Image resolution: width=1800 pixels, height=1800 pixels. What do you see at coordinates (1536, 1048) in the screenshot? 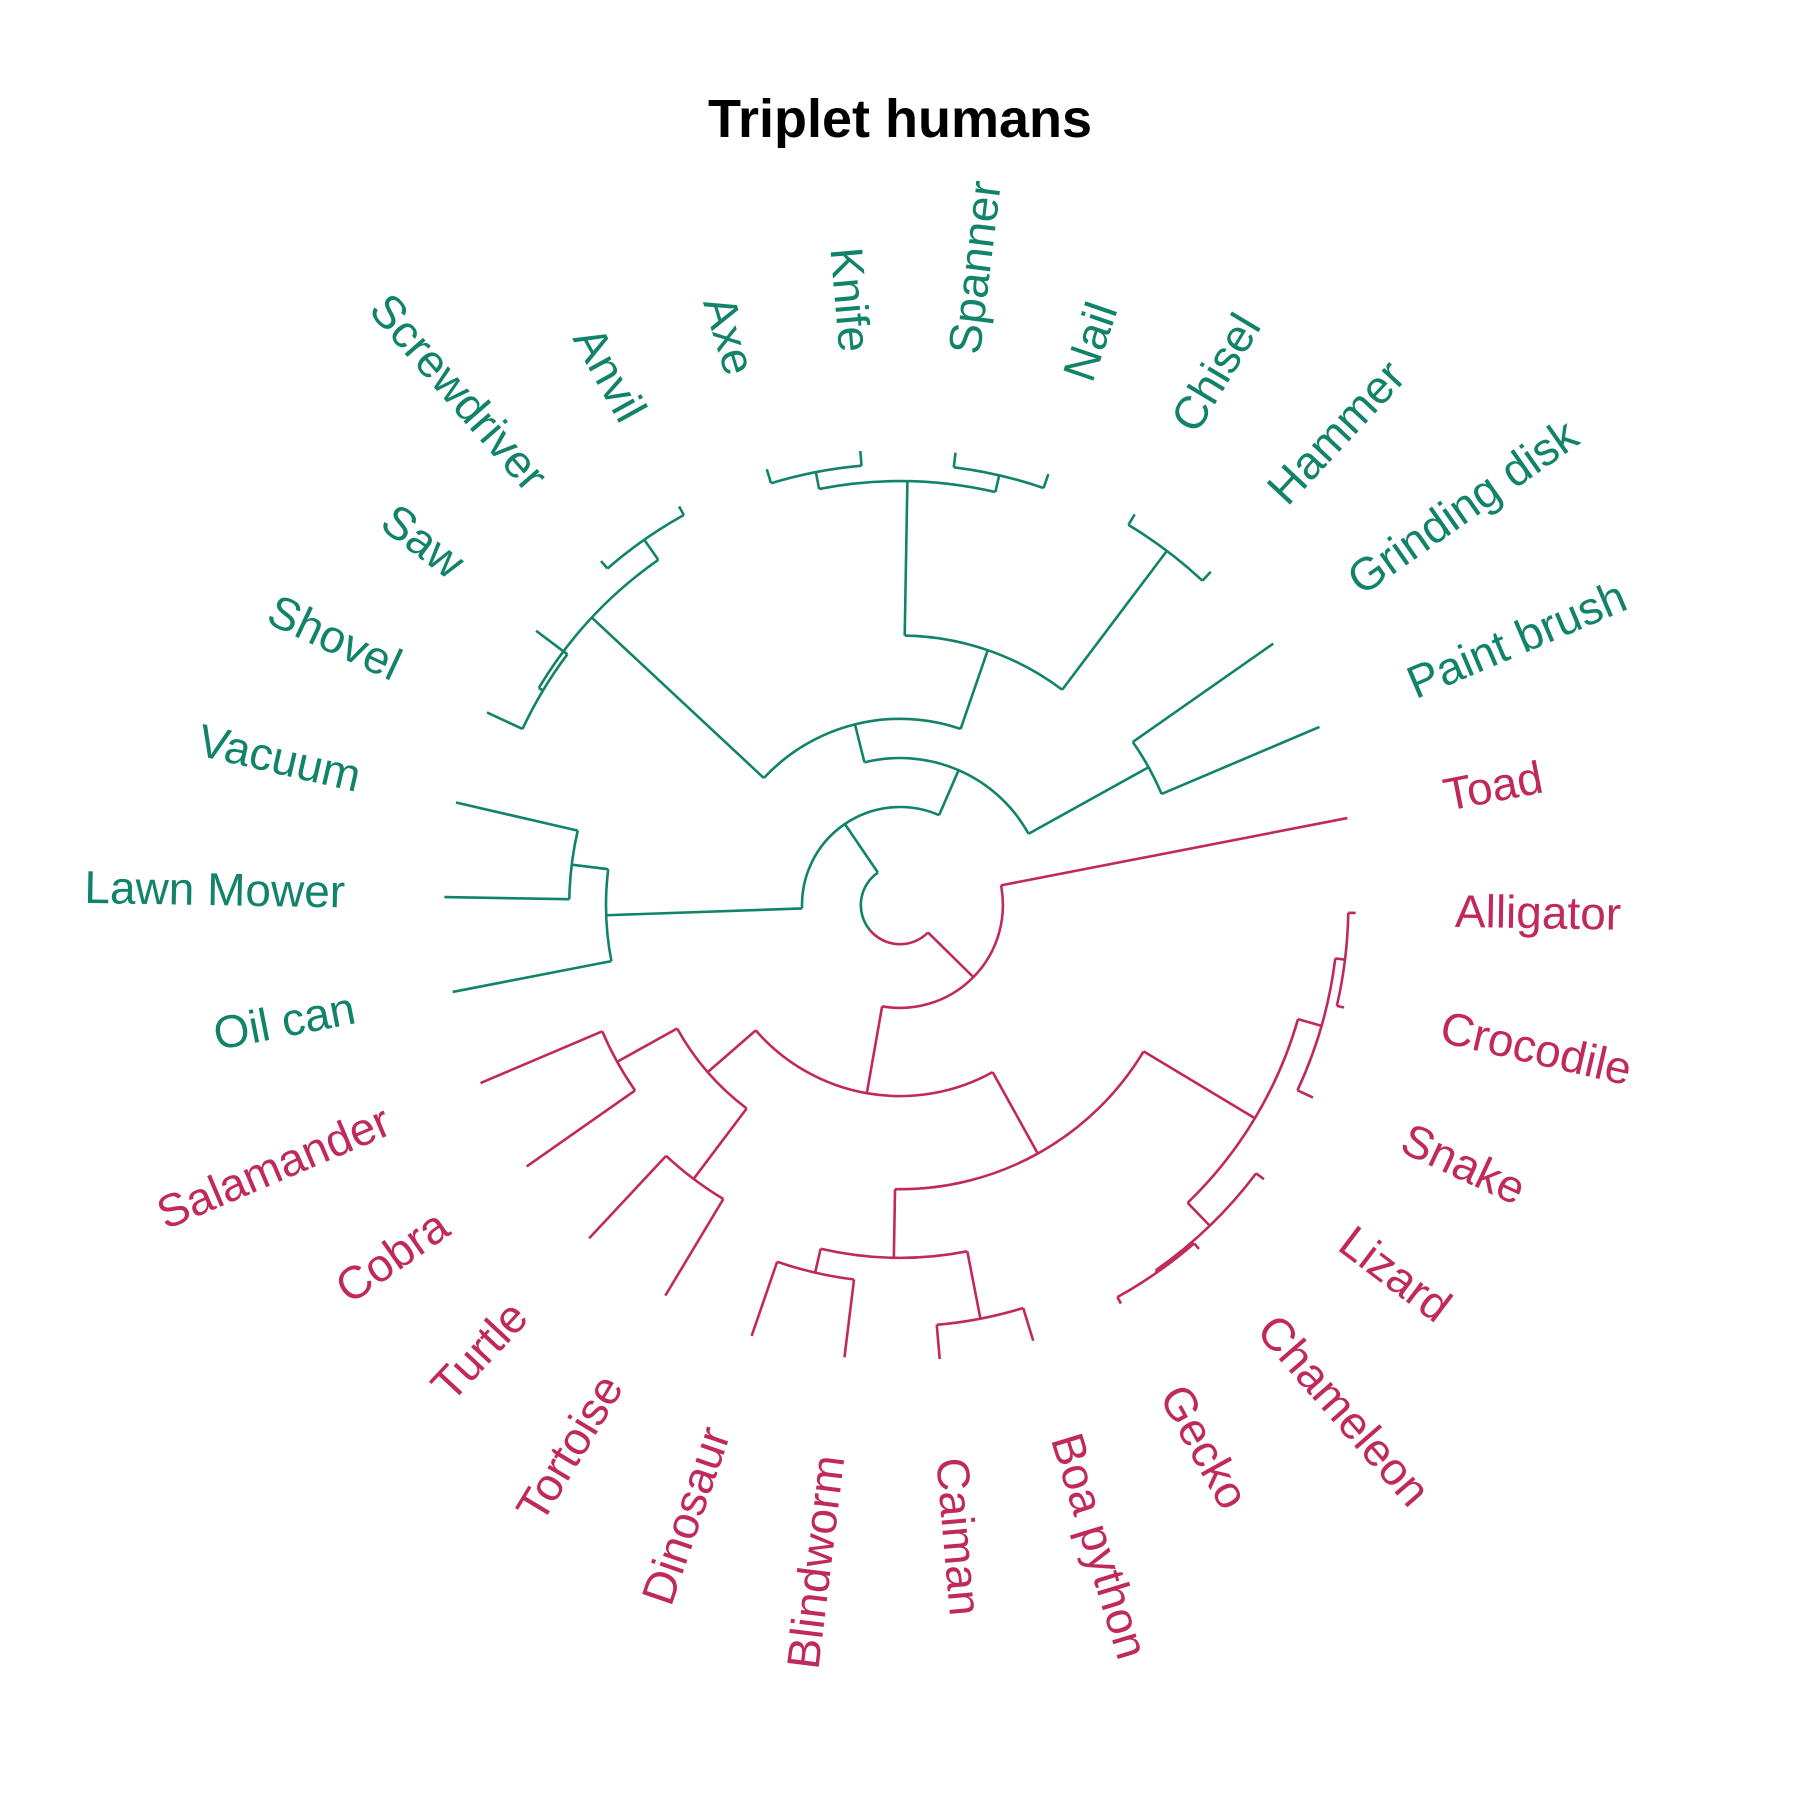
I see `leaf-label: Crocodile` at bounding box center [1536, 1048].